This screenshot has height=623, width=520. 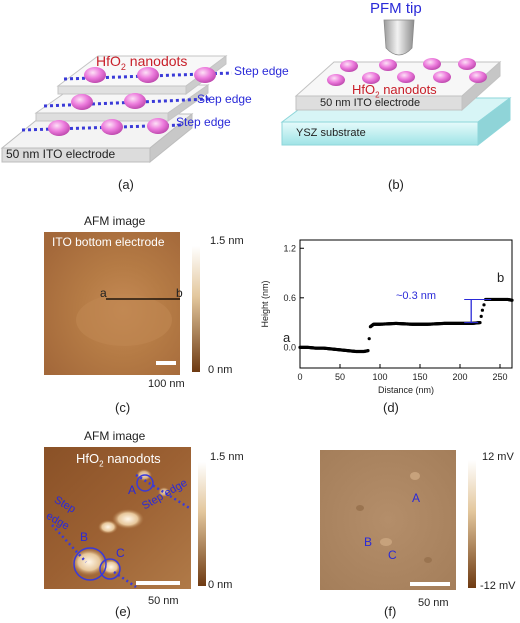 What do you see at coordinates (203, 122) in the screenshot?
I see `panel-a-step-edge-label-3: Step edge` at bounding box center [203, 122].